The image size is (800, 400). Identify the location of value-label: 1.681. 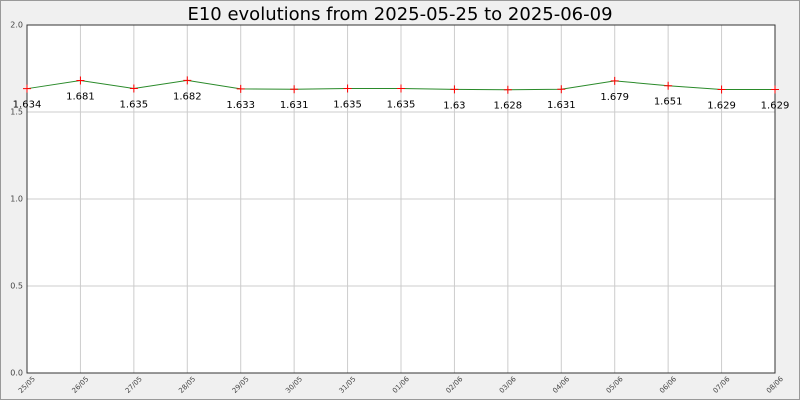
(80, 97).